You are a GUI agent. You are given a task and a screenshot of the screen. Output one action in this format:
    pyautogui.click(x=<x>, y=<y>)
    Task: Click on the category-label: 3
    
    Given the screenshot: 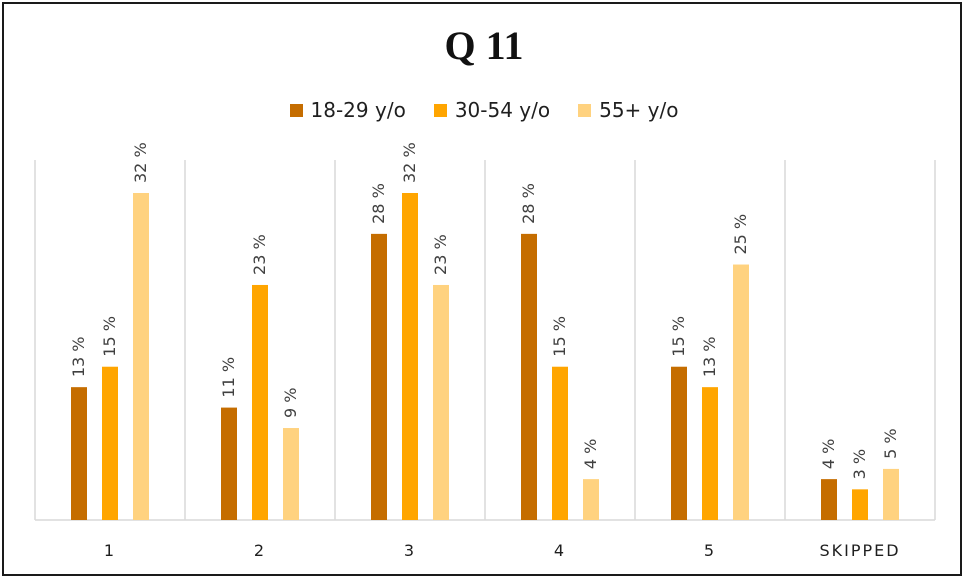 What is the action you would take?
    pyautogui.click(x=410, y=550)
    